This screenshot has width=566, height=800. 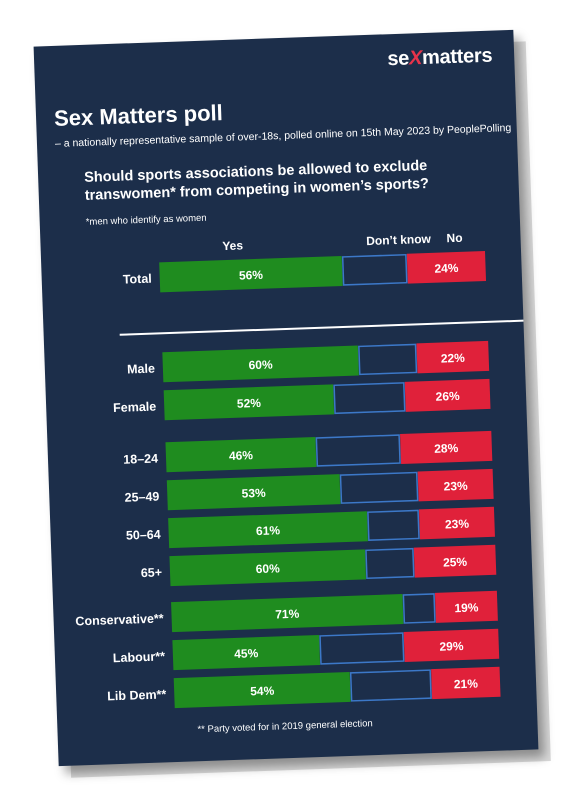 I want to click on value-yes-50-64: 61%, so click(x=268, y=530).